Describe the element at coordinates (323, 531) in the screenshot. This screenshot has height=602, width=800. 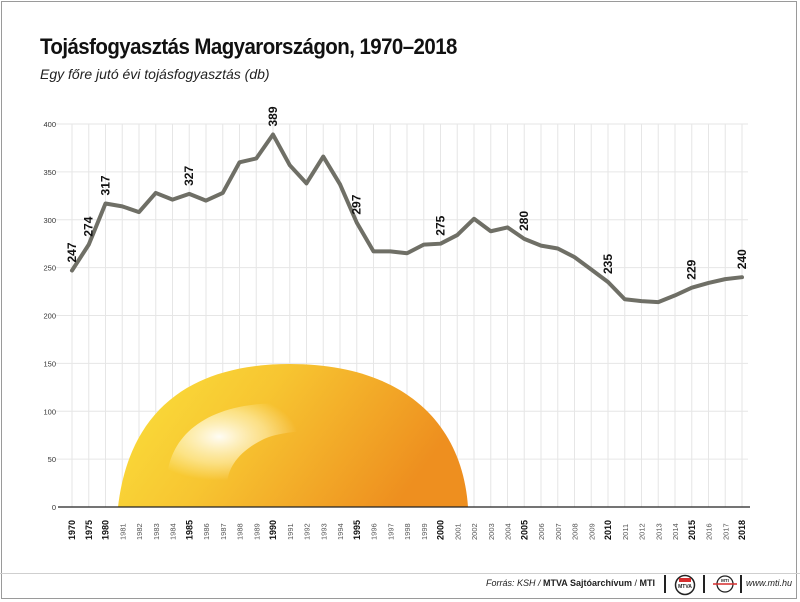
I see `x-tick-label: 1993` at that location.